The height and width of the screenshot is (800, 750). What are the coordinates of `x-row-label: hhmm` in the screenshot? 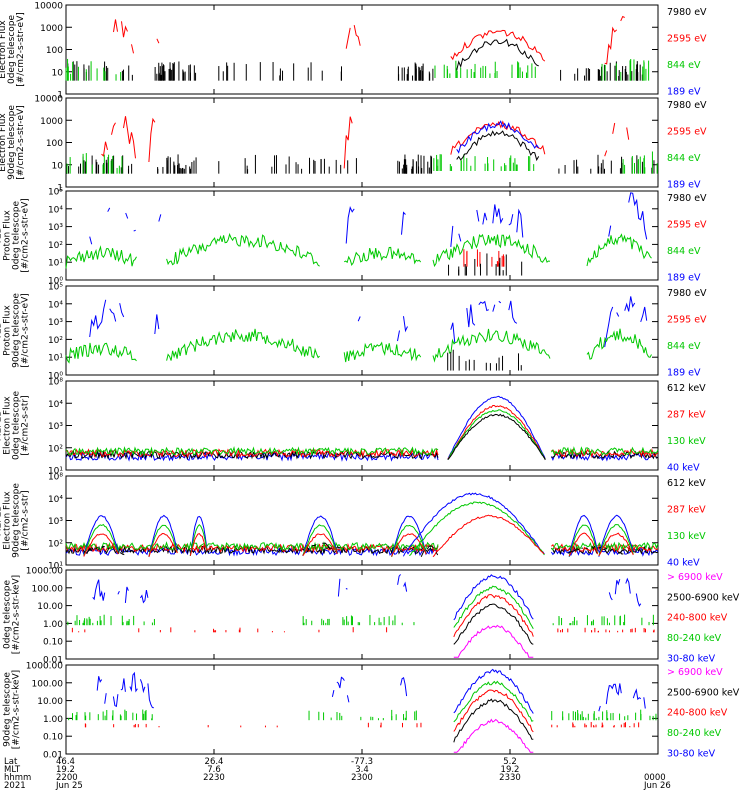 It's located at (17, 778).